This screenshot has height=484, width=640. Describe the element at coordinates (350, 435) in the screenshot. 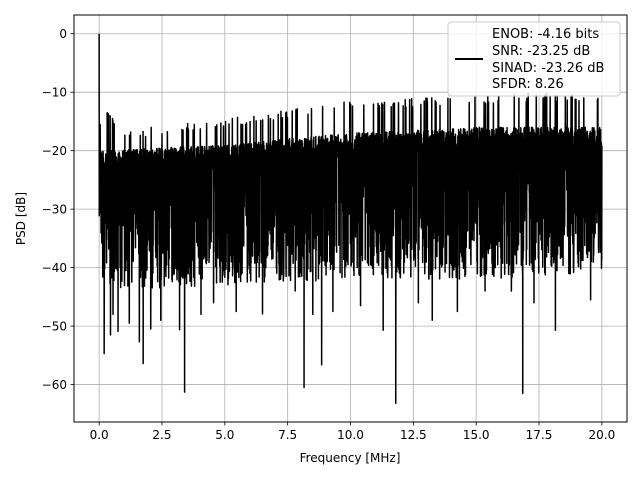

I see `x-tick-label: 10.0` at that location.